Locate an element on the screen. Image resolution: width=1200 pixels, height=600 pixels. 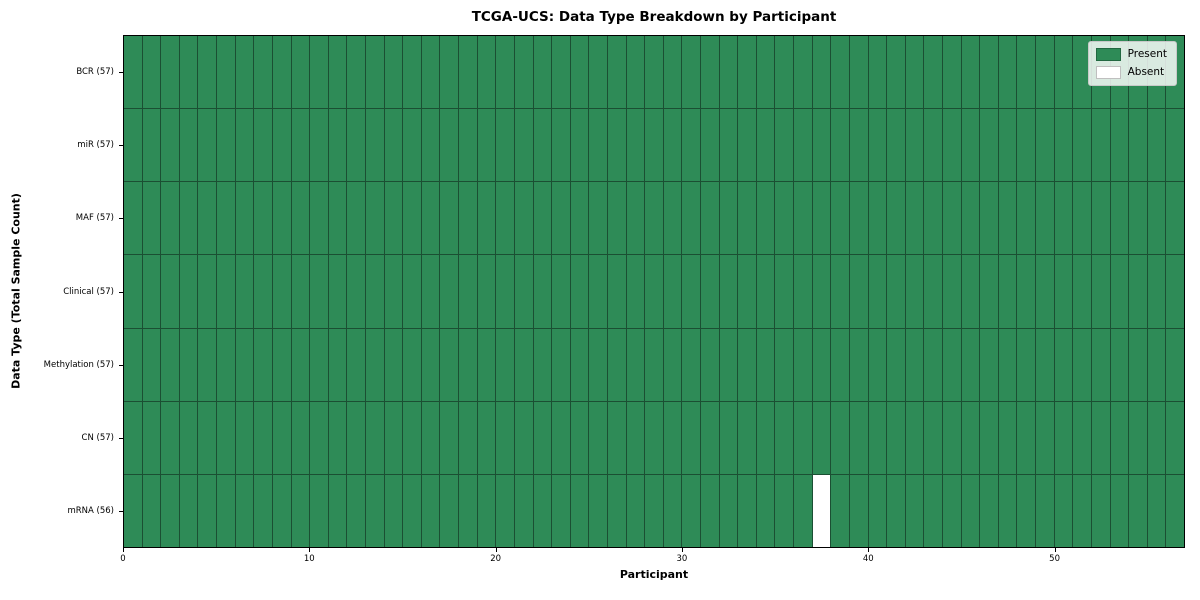
x-tick-label: 0 is located at coordinates (123, 559).